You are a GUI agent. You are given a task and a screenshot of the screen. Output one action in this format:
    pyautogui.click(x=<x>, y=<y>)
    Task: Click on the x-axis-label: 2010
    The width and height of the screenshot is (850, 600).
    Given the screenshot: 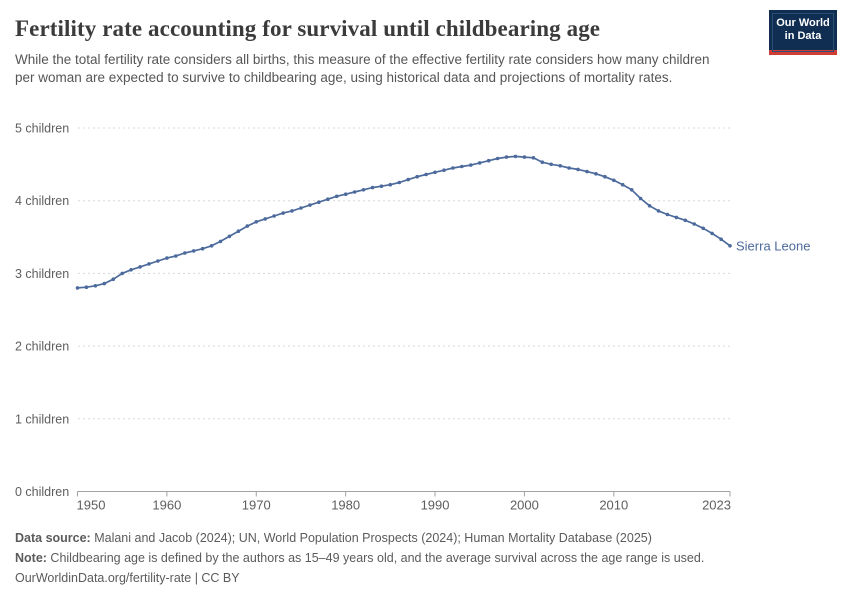 What is the action you would take?
    pyautogui.click(x=613, y=505)
    